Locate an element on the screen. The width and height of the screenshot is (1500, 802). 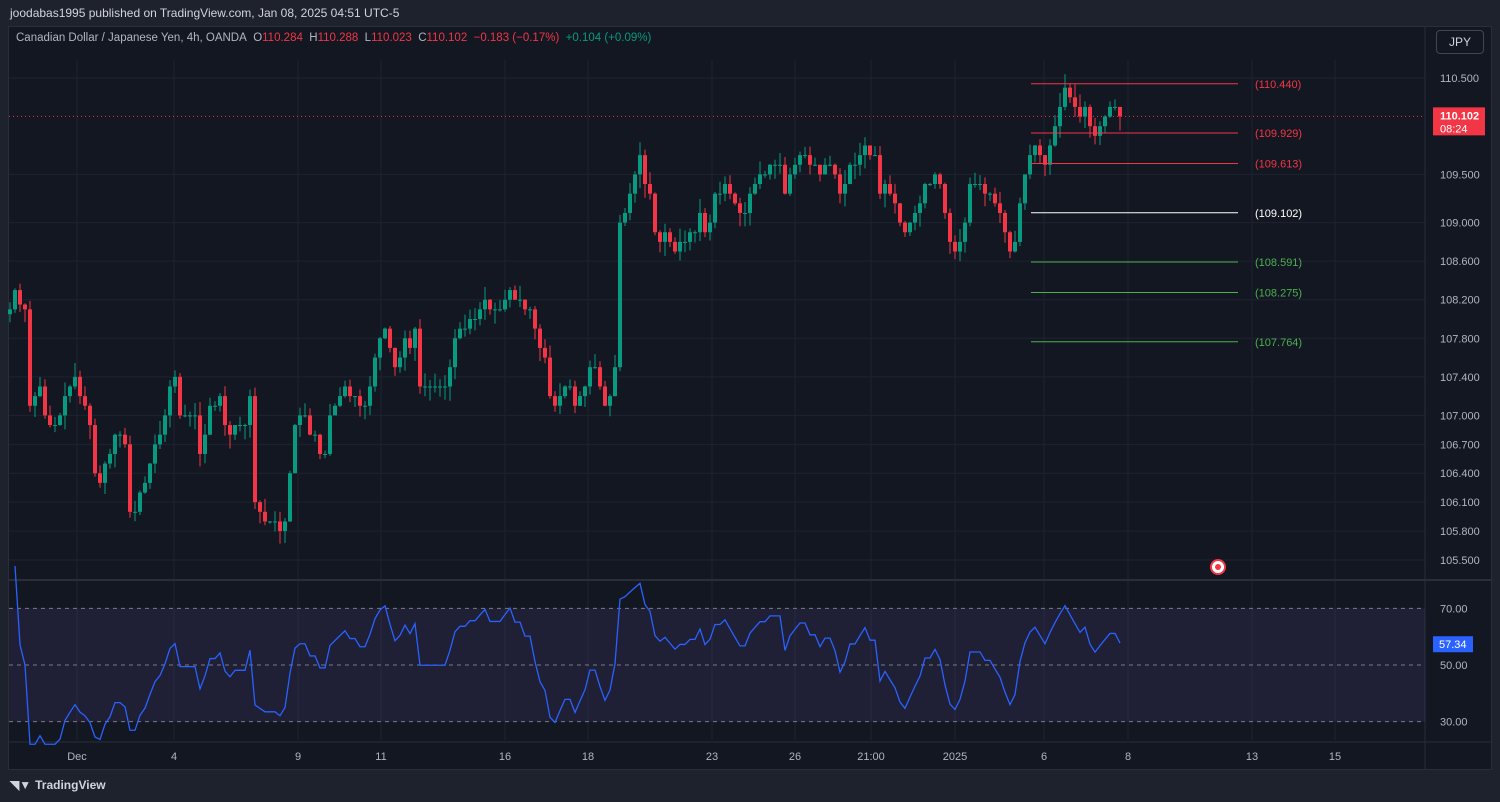
time-tick-label: Dec is located at coordinates (77, 757).